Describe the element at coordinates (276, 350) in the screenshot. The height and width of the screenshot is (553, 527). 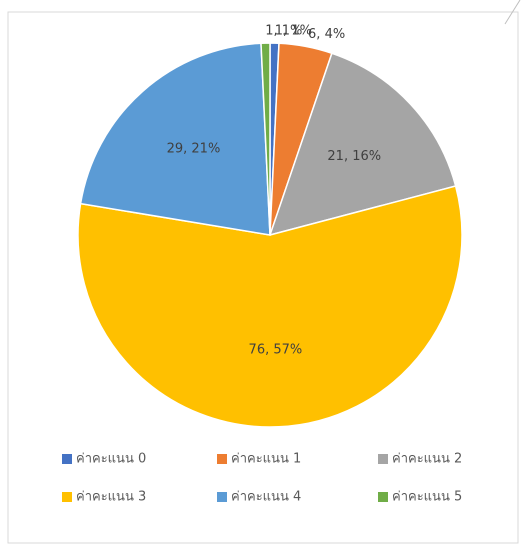
I see `data-label: 76, 57%` at that location.